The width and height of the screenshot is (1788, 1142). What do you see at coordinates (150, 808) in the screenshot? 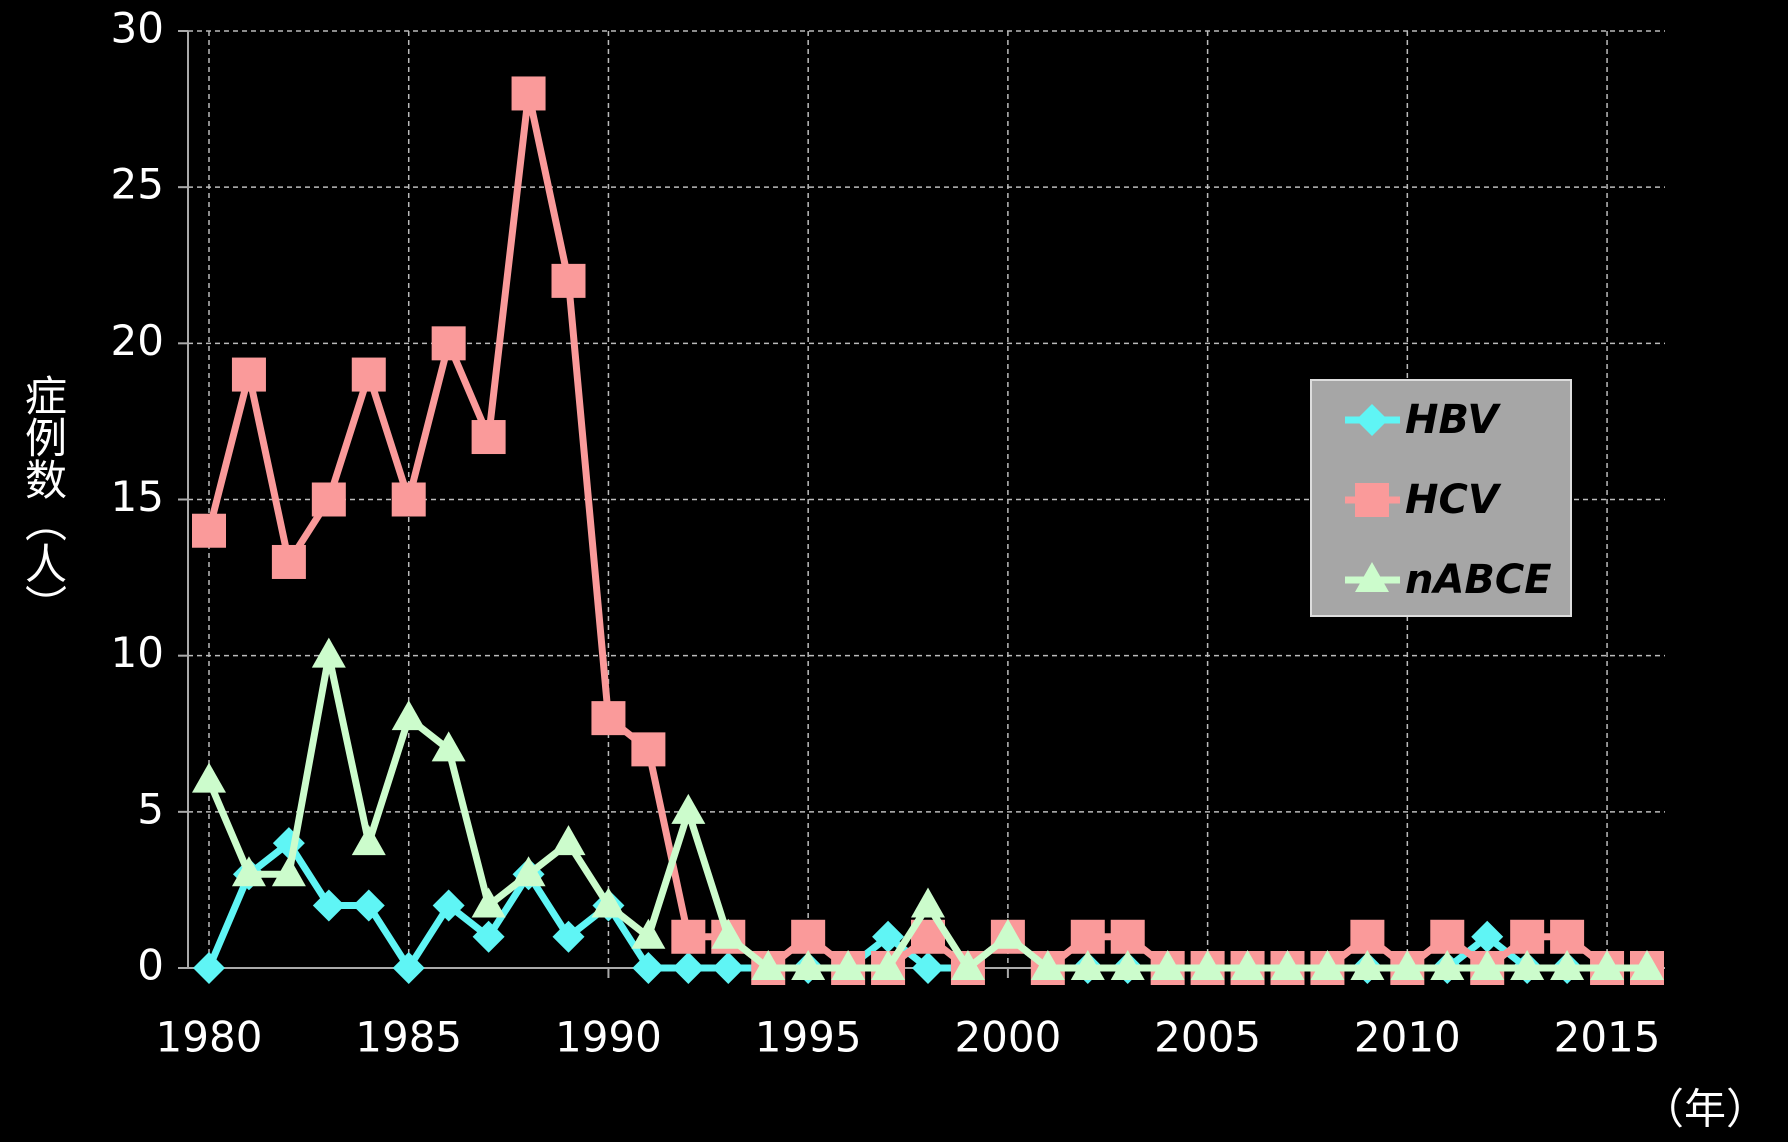
I see `y-tick-label: 5` at bounding box center [150, 808].